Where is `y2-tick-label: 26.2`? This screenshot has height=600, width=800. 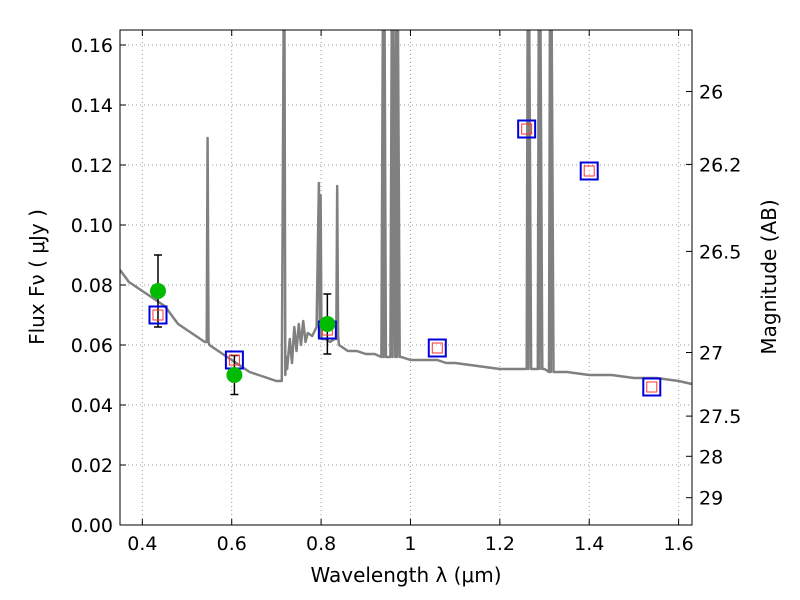 y2-tick-label: 26.2 is located at coordinates (720, 165).